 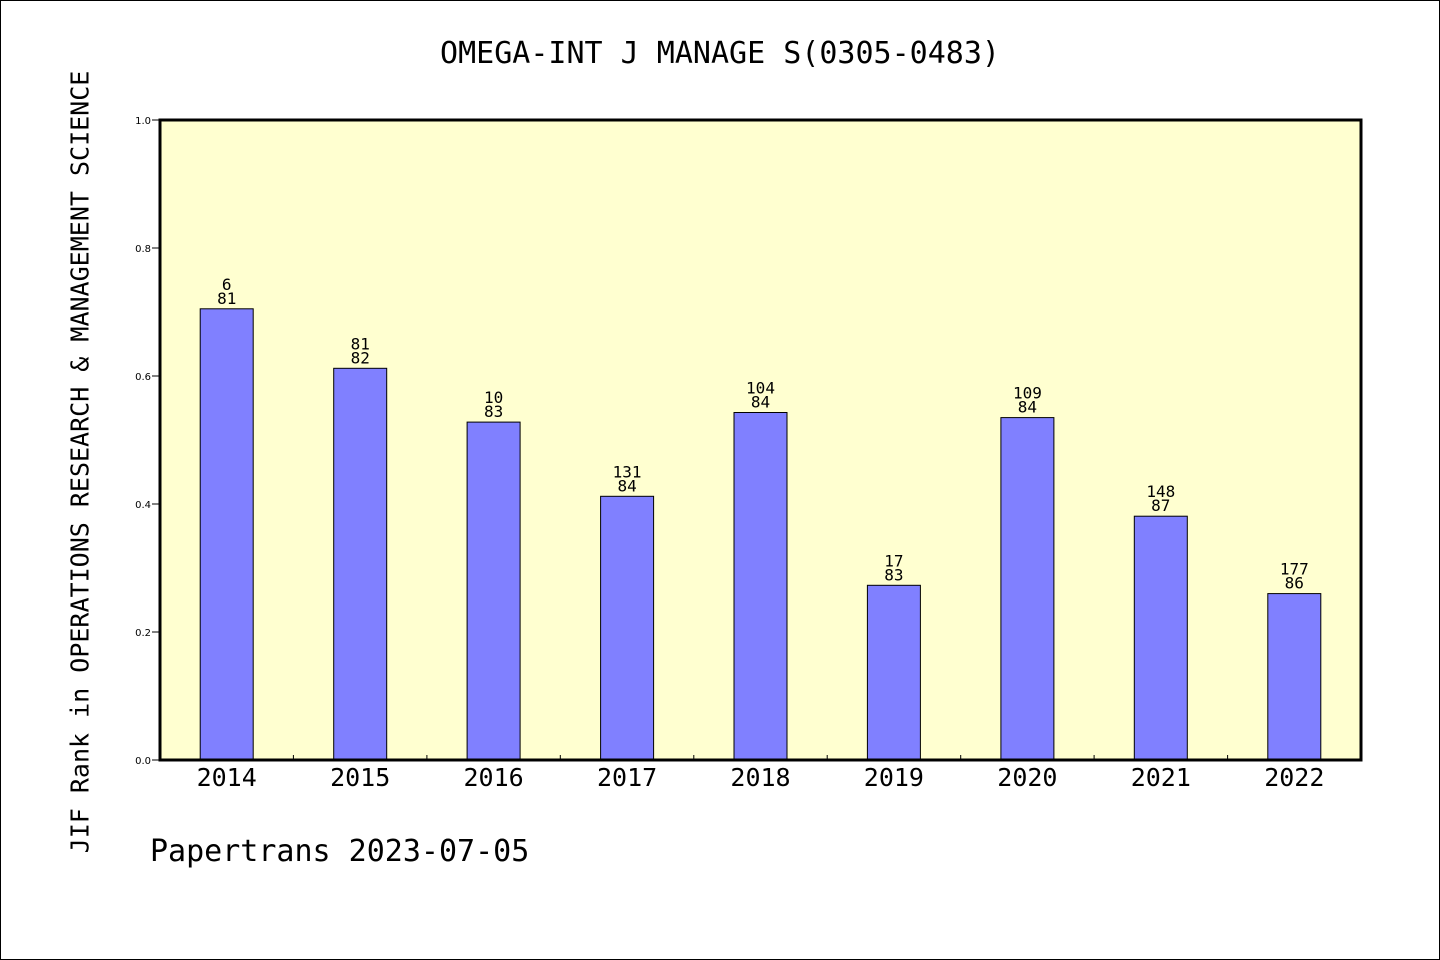 What do you see at coordinates (360, 357) in the screenshot?
I see `bar-label-total-2015: 82` at bounding box center [360, 357].